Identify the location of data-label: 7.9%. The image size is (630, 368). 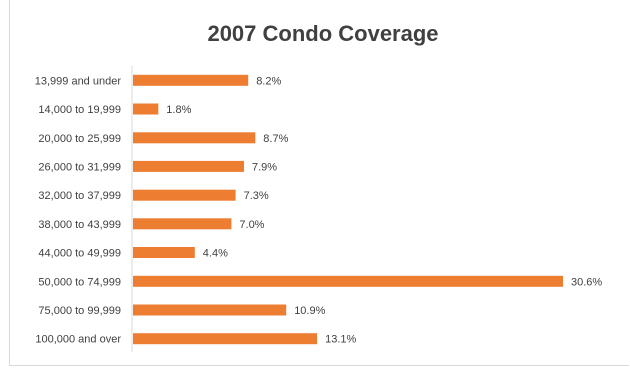
(264, 167).